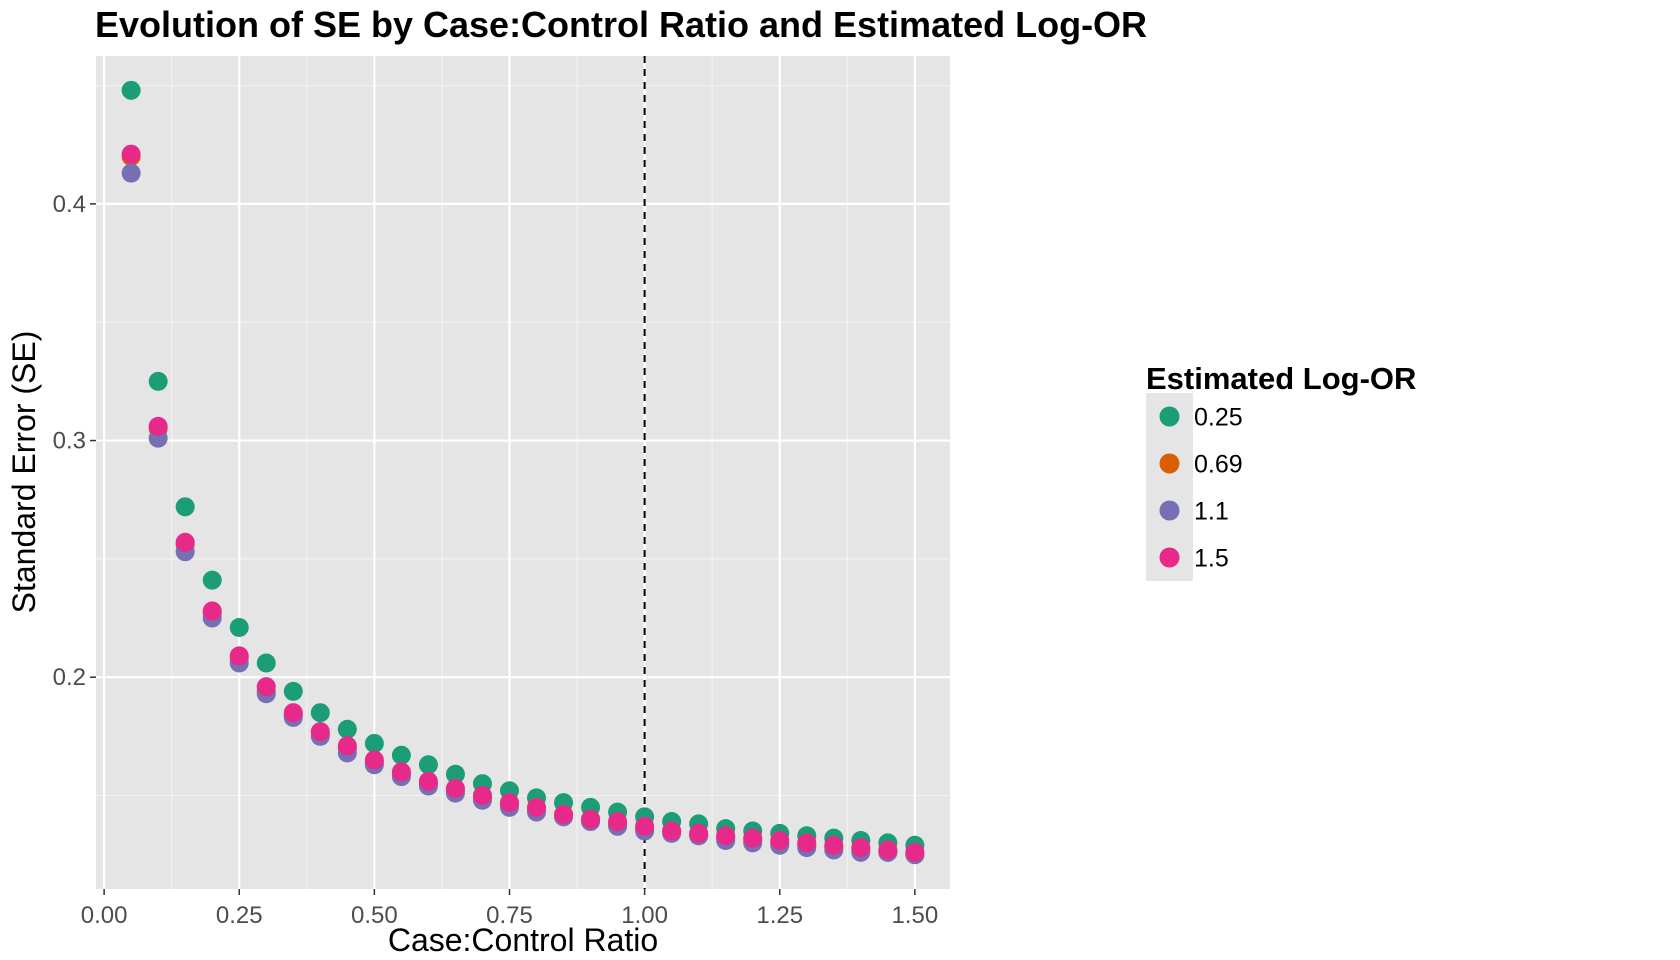  Describe the element at coordinates (1218, 418) in the screenshot. I see `legend-label: 0.25` at that location.